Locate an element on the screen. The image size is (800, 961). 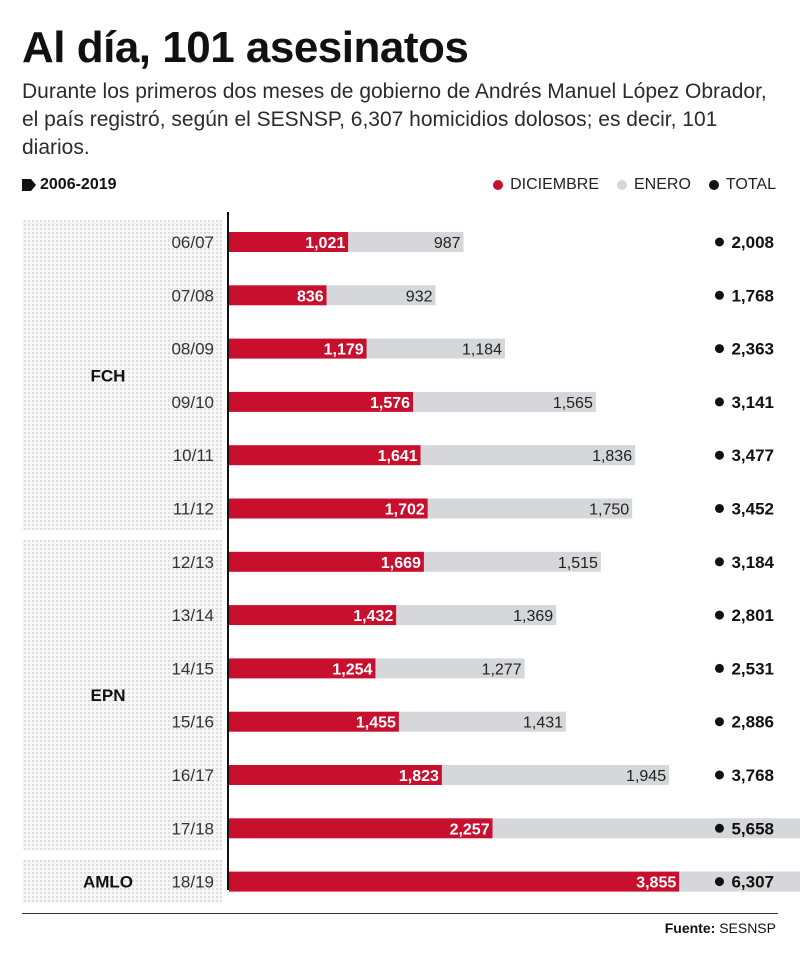
category-label: 07/08 is located at coordinates (192, 295).